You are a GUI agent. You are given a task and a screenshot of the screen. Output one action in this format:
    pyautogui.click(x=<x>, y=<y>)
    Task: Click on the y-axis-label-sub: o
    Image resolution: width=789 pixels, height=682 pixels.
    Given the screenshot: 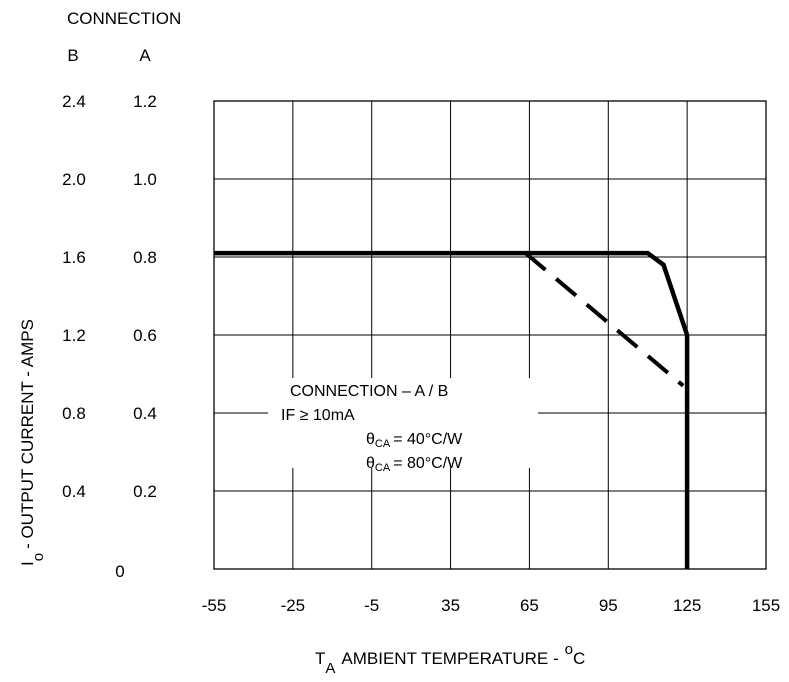 What is the action you would take?
    pyautogui.click(x=38, y=557)
    